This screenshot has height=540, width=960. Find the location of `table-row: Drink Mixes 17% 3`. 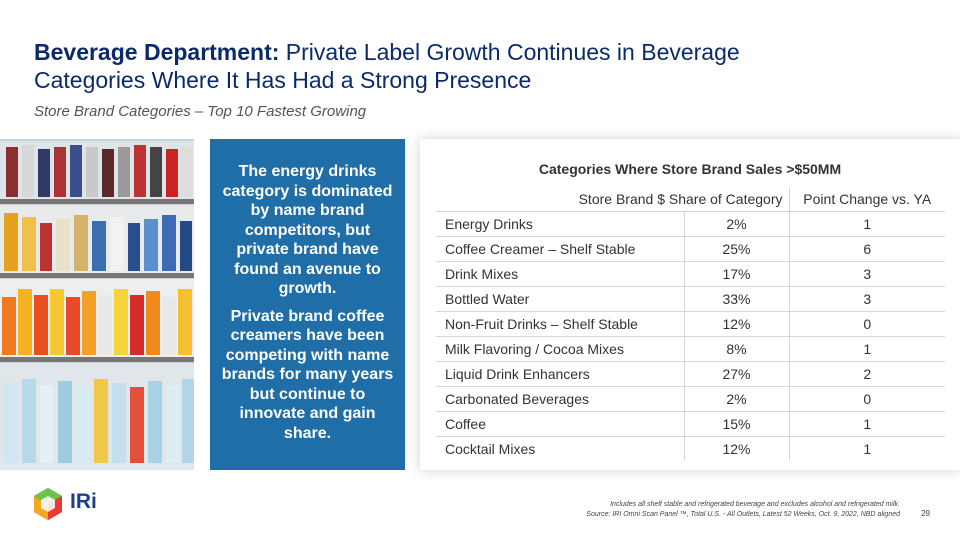

table-row: Drink Mixes 17% 3 is located at coordinates (690, 274).